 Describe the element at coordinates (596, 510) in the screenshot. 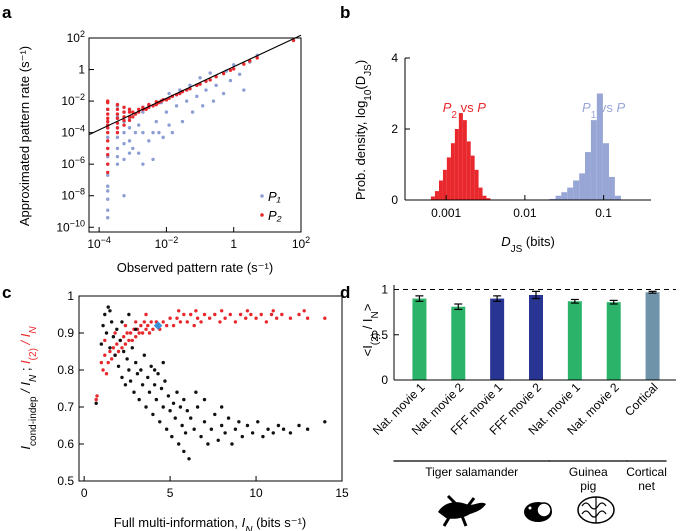

I see `brain-icon` at that location.